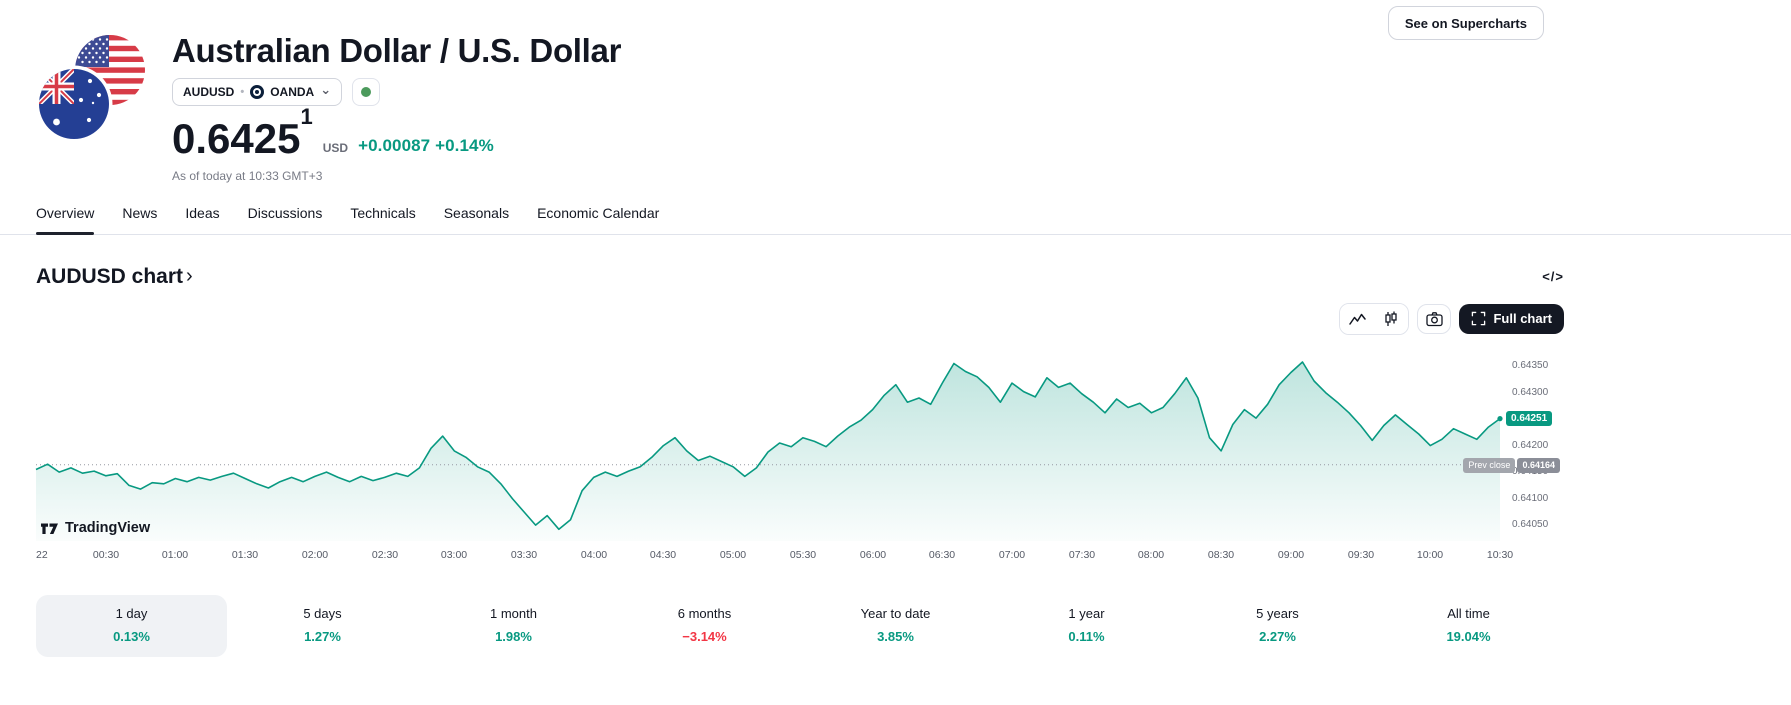 This screenshot has height=705, width=1791. Describe the element at coordinates (95, 528) in the screenshot. I see `tradingview-watermark: TradingView` at that location.